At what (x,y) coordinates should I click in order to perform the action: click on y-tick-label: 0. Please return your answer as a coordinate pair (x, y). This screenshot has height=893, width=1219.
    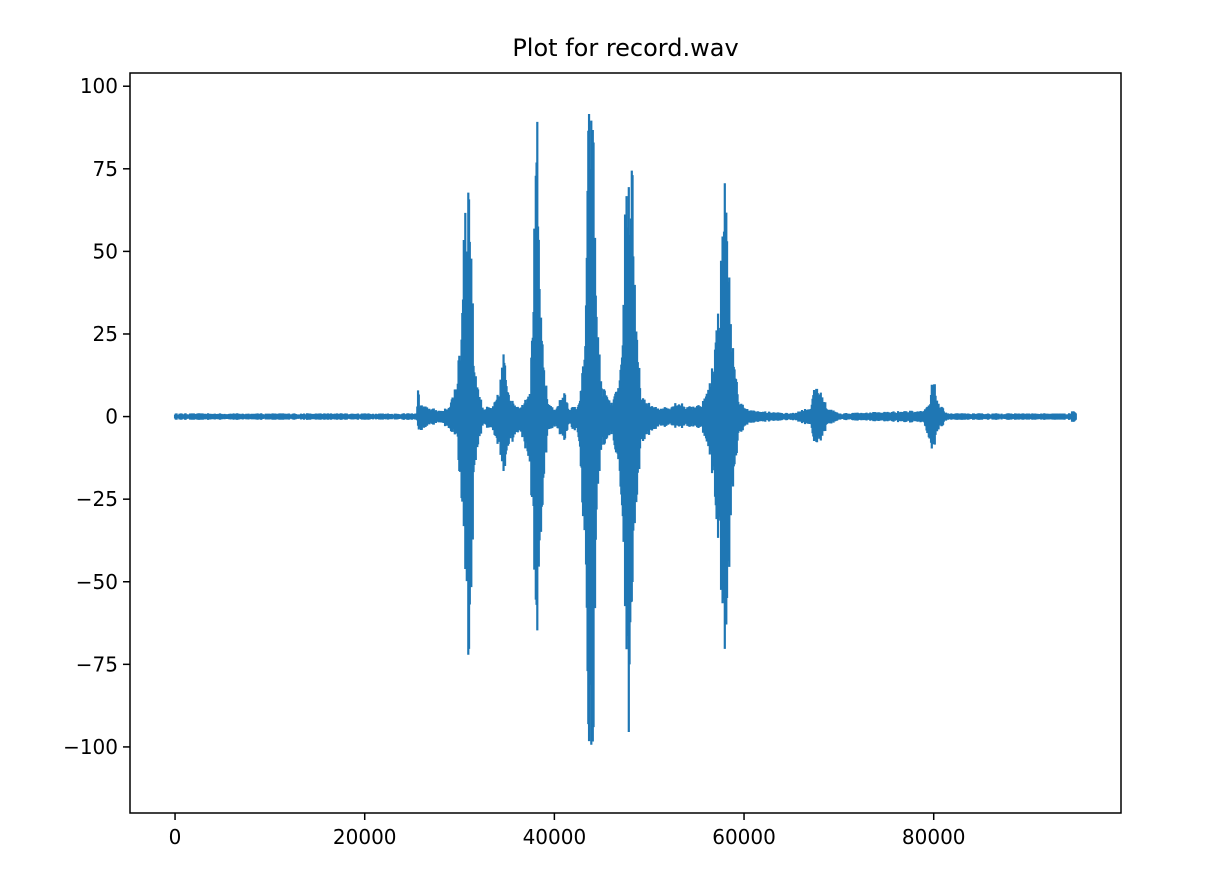
    Looking at the image, I should click on (111, 417).